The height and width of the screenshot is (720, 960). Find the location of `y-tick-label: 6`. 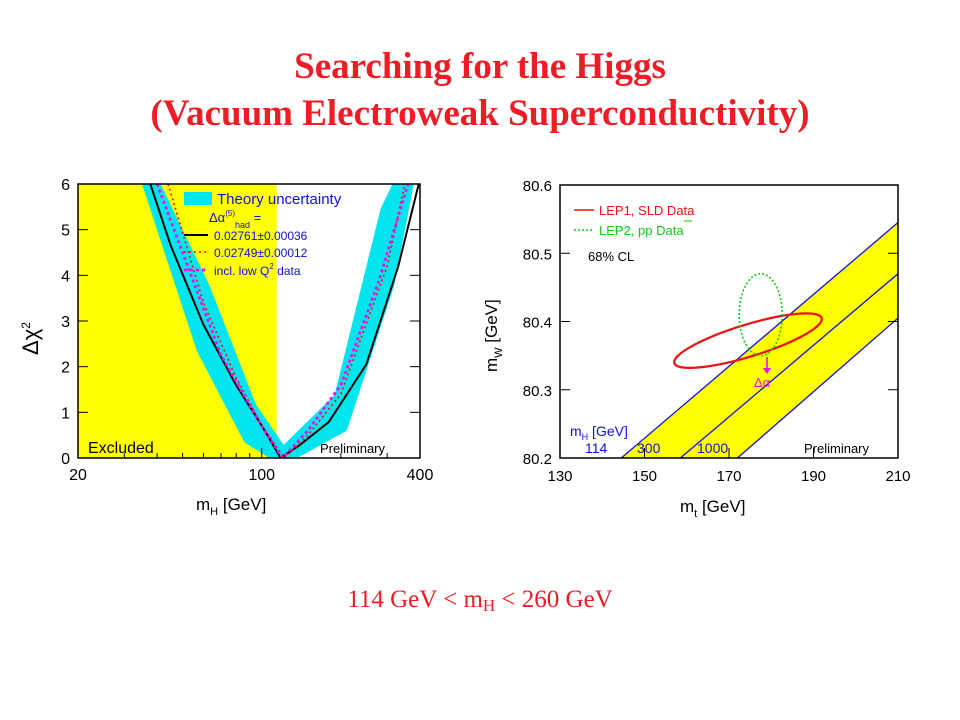

y-tick-label: 6 is located at coordinates (65, 185).